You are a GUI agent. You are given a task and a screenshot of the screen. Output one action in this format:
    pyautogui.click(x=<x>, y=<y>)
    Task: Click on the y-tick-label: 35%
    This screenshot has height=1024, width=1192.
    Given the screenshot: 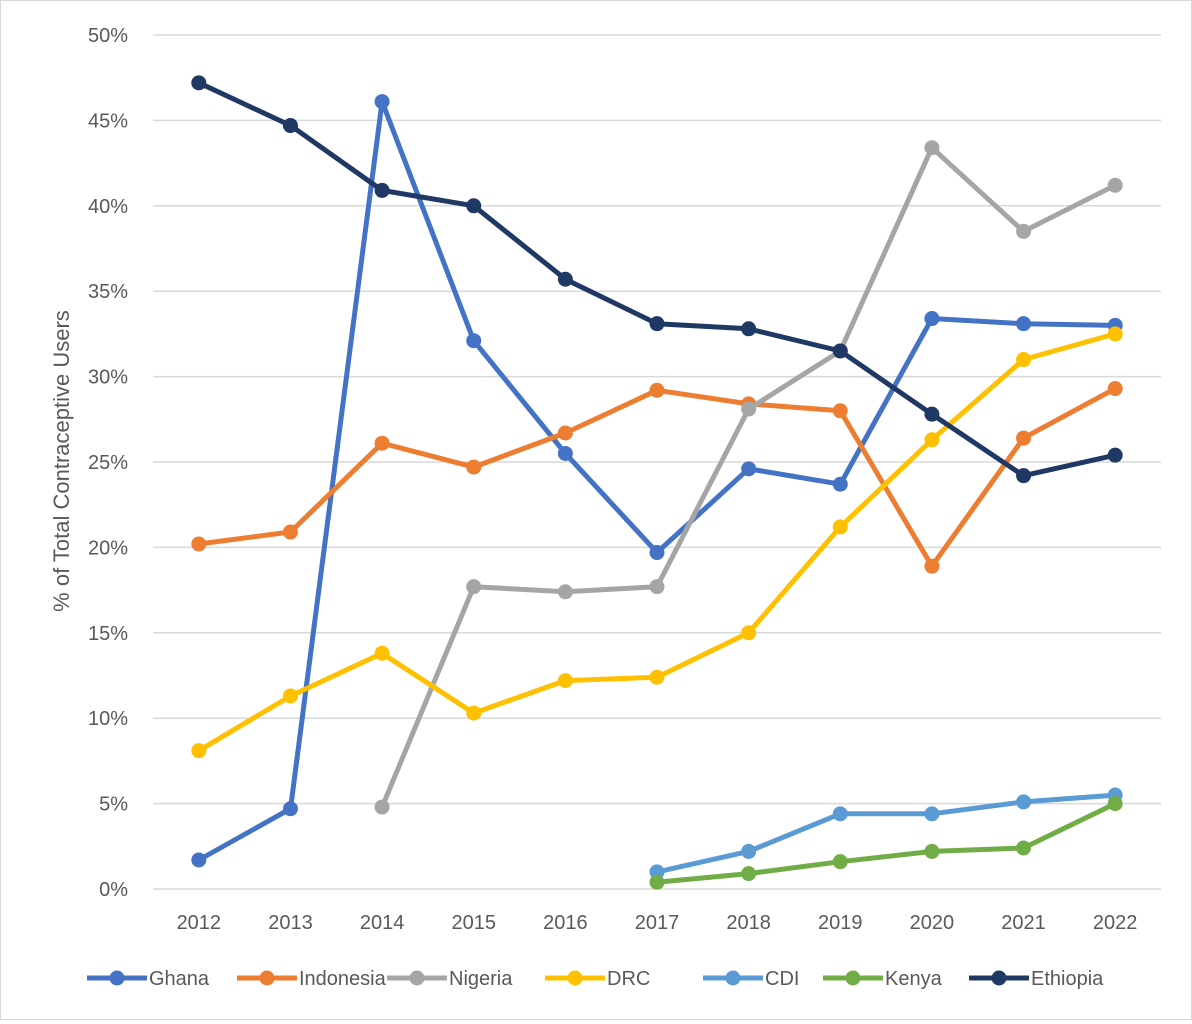 What is the action you would take?
    pyautogui.click(x=108, y=292)
    